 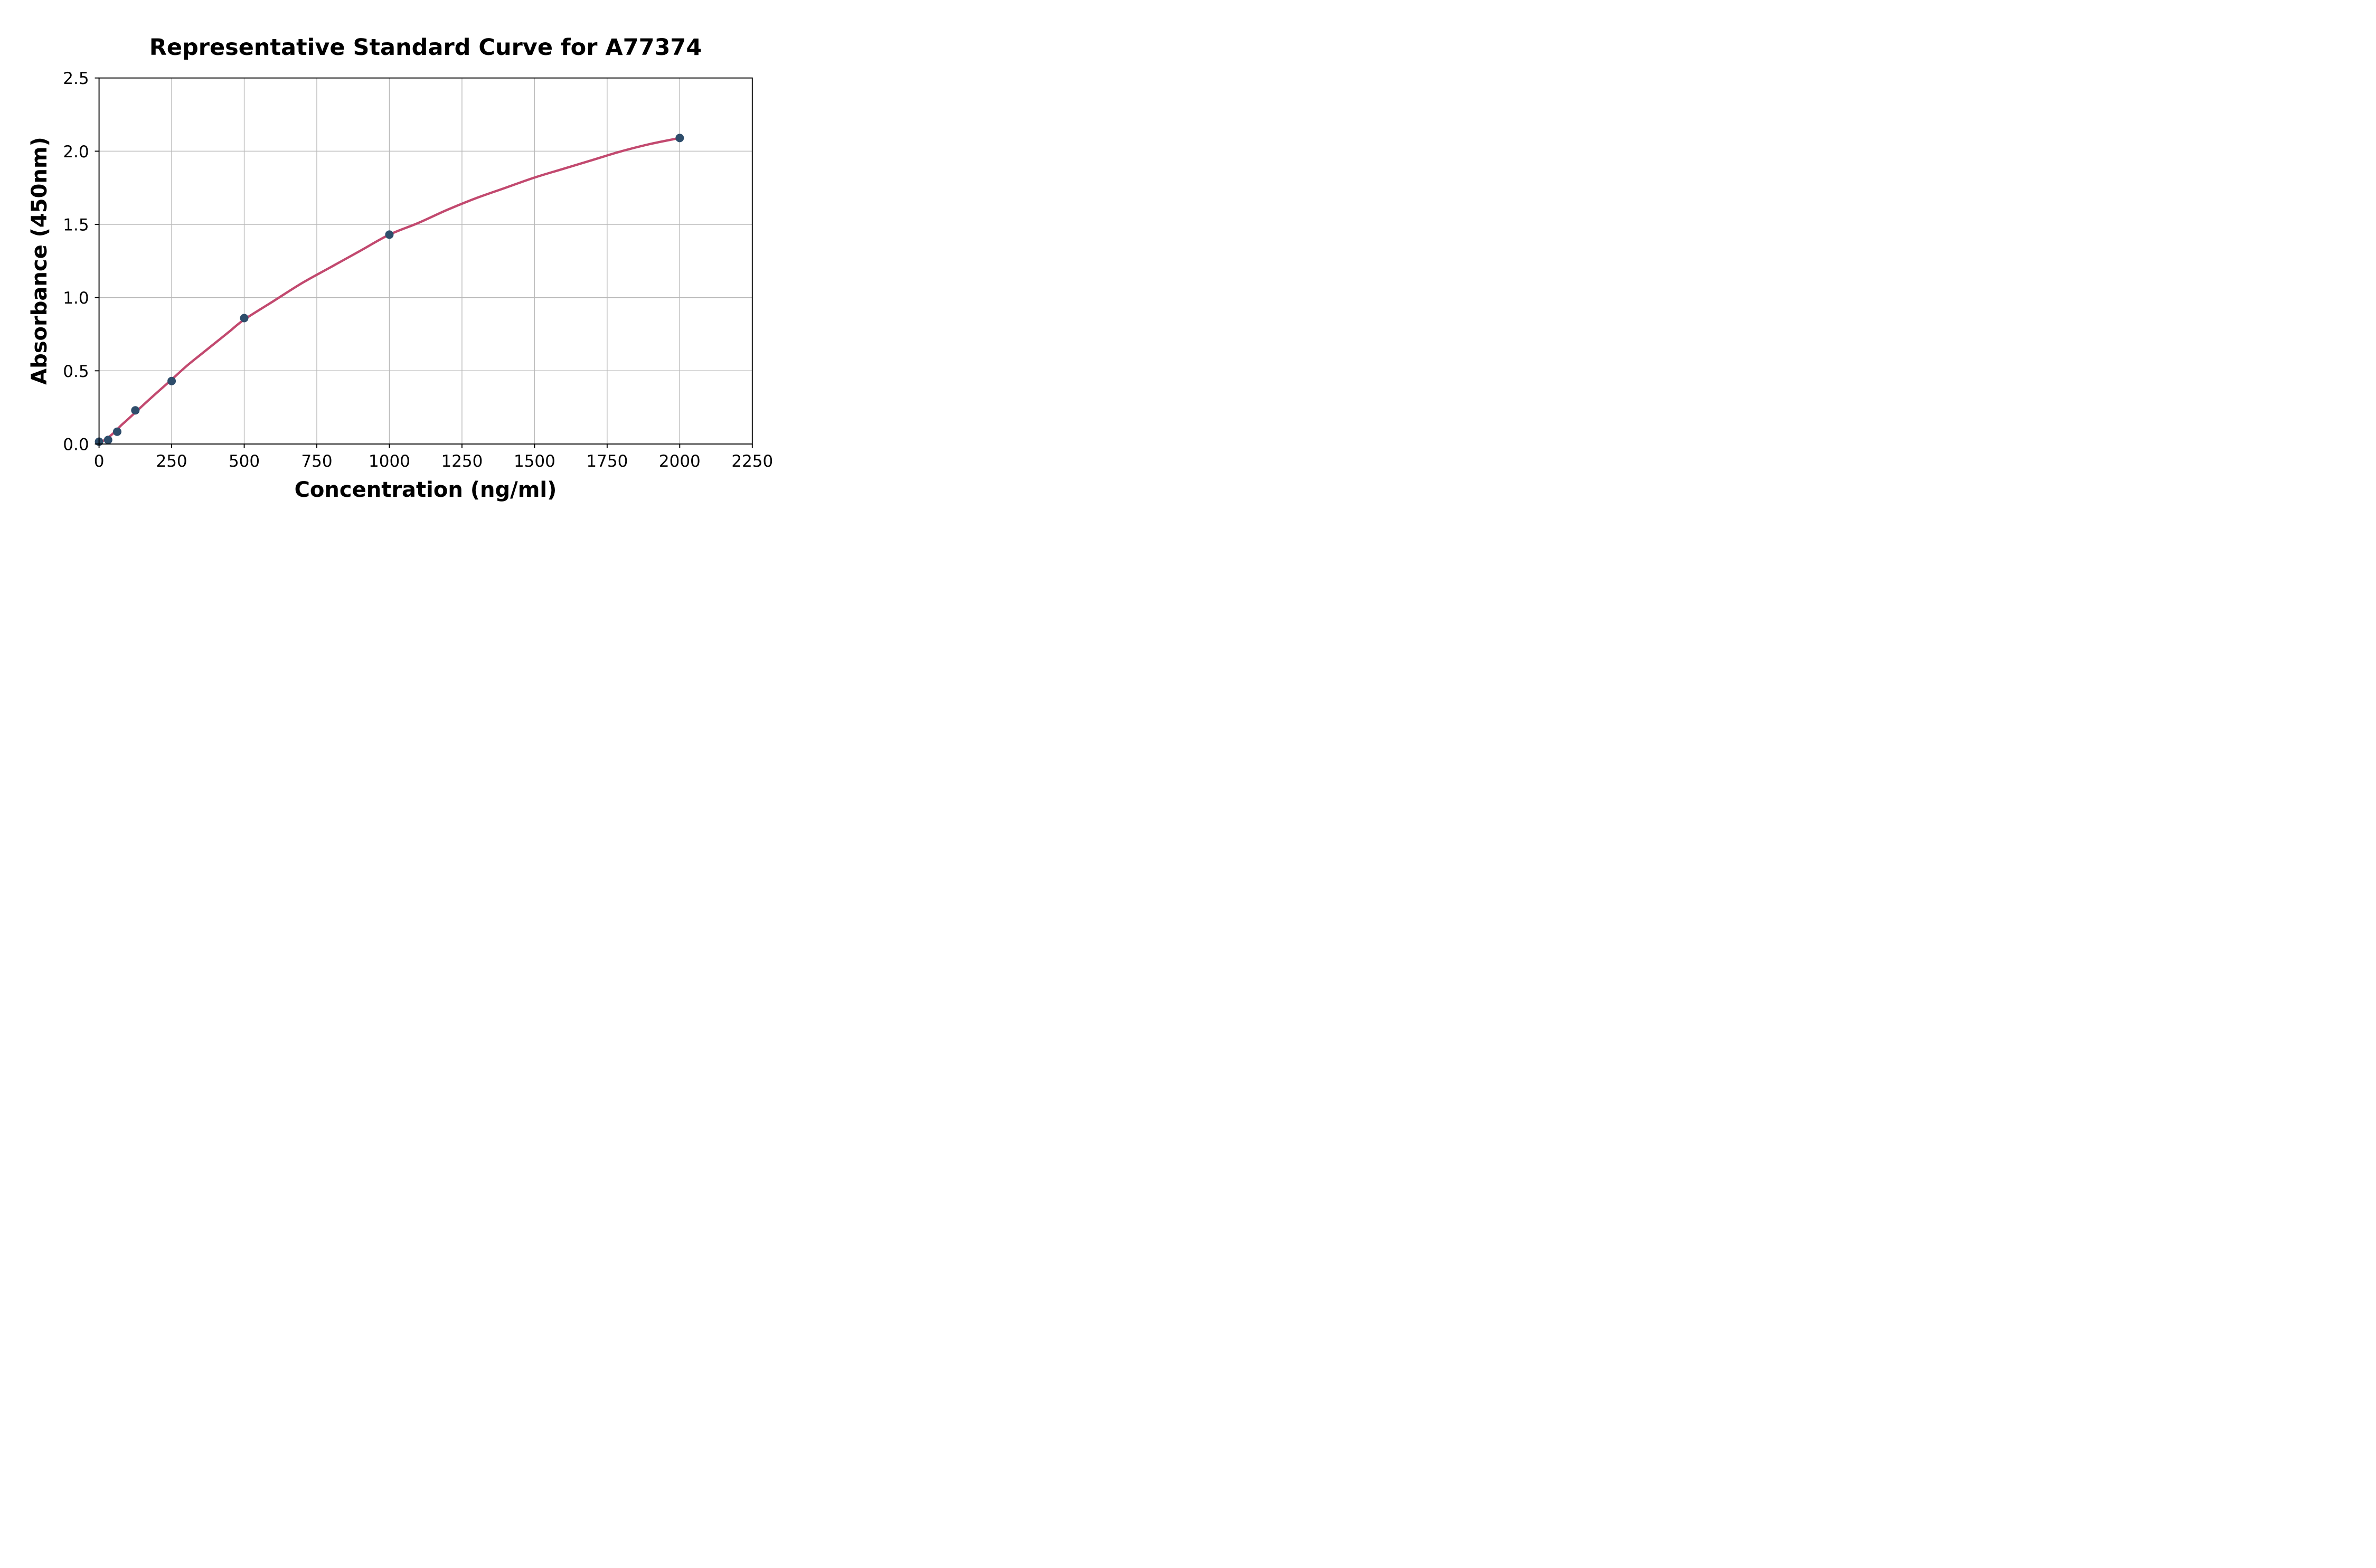 I want to click on x-tick-label: 2250, so click(x=752, y=462).